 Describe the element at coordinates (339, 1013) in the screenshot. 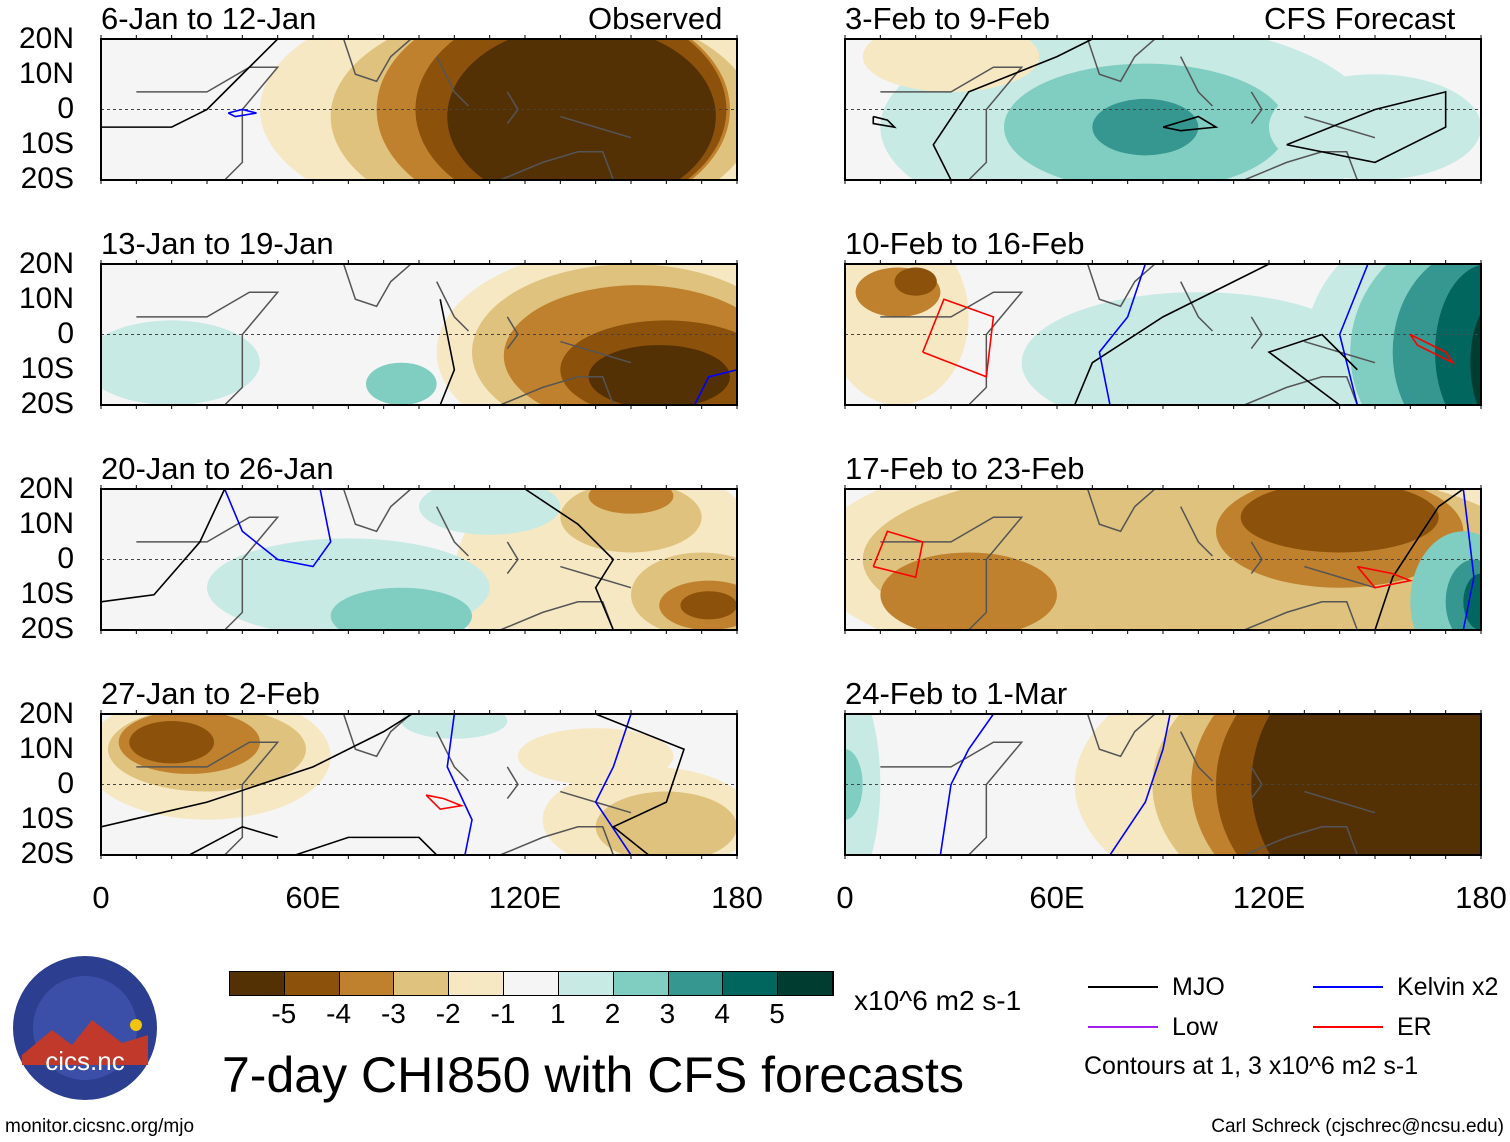

I see `colorbar-label: -4` at that location.